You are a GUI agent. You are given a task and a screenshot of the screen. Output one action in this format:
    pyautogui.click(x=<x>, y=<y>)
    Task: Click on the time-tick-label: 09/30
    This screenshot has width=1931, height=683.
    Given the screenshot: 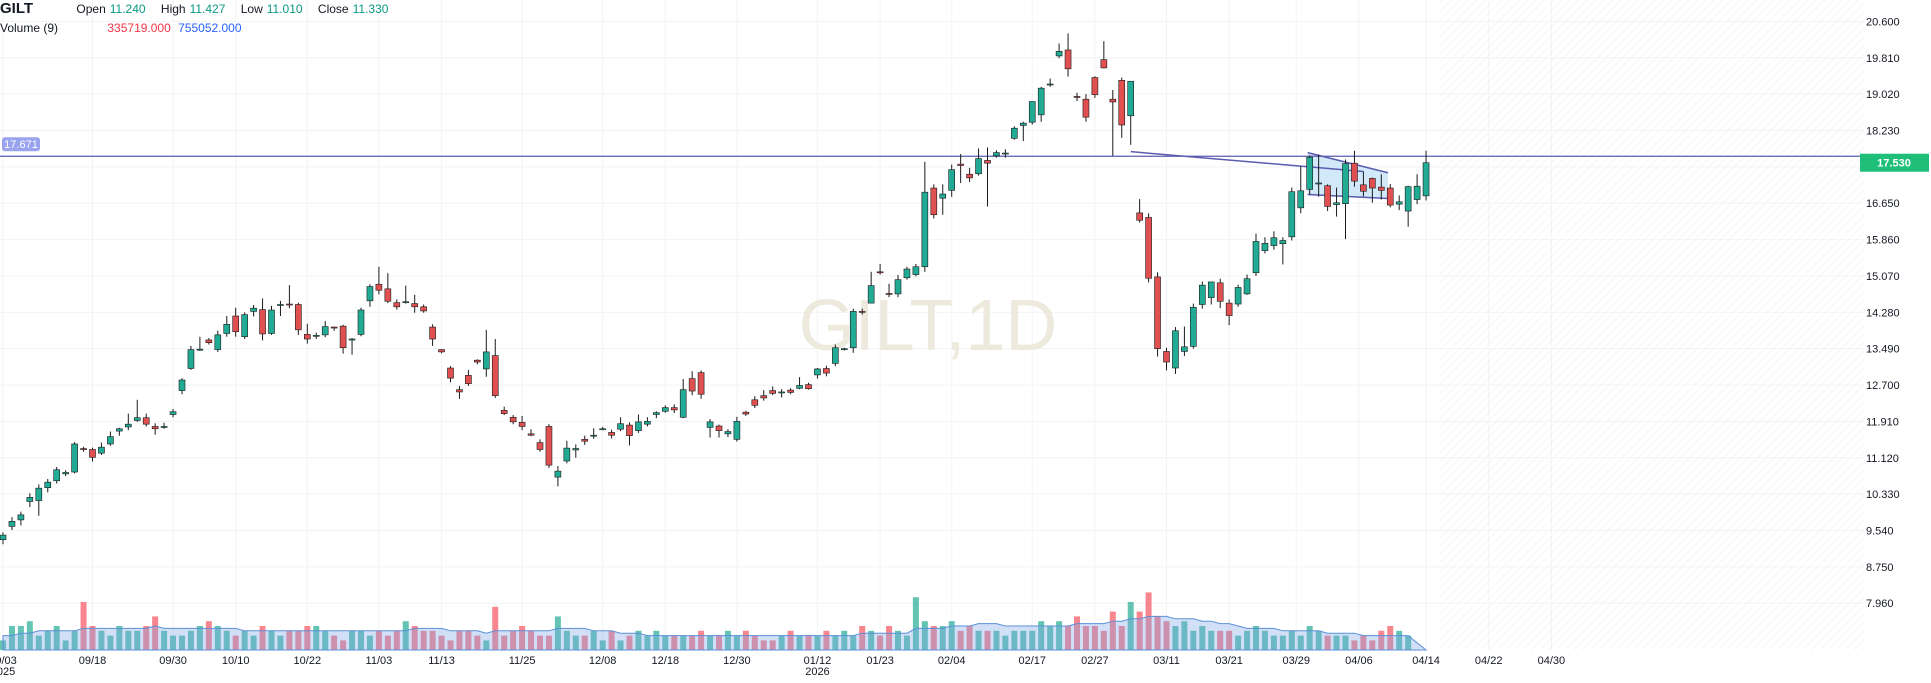 What is the action you would take?
    pyautogui.click(x=173, y=661)
    